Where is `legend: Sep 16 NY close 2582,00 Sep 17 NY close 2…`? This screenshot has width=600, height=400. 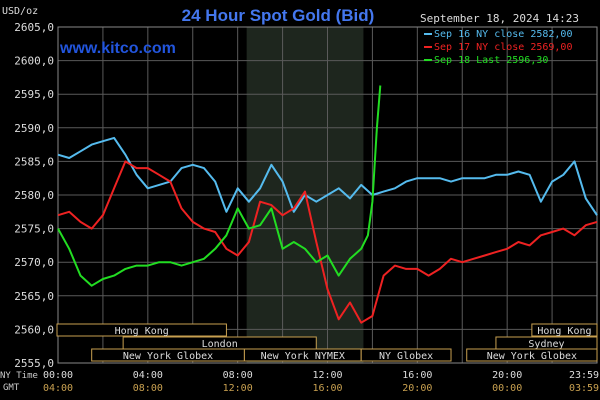 legend: Sep 16 NY close 2582,00 Sep 17 NY close 2… is located at coordinates (498, 47).